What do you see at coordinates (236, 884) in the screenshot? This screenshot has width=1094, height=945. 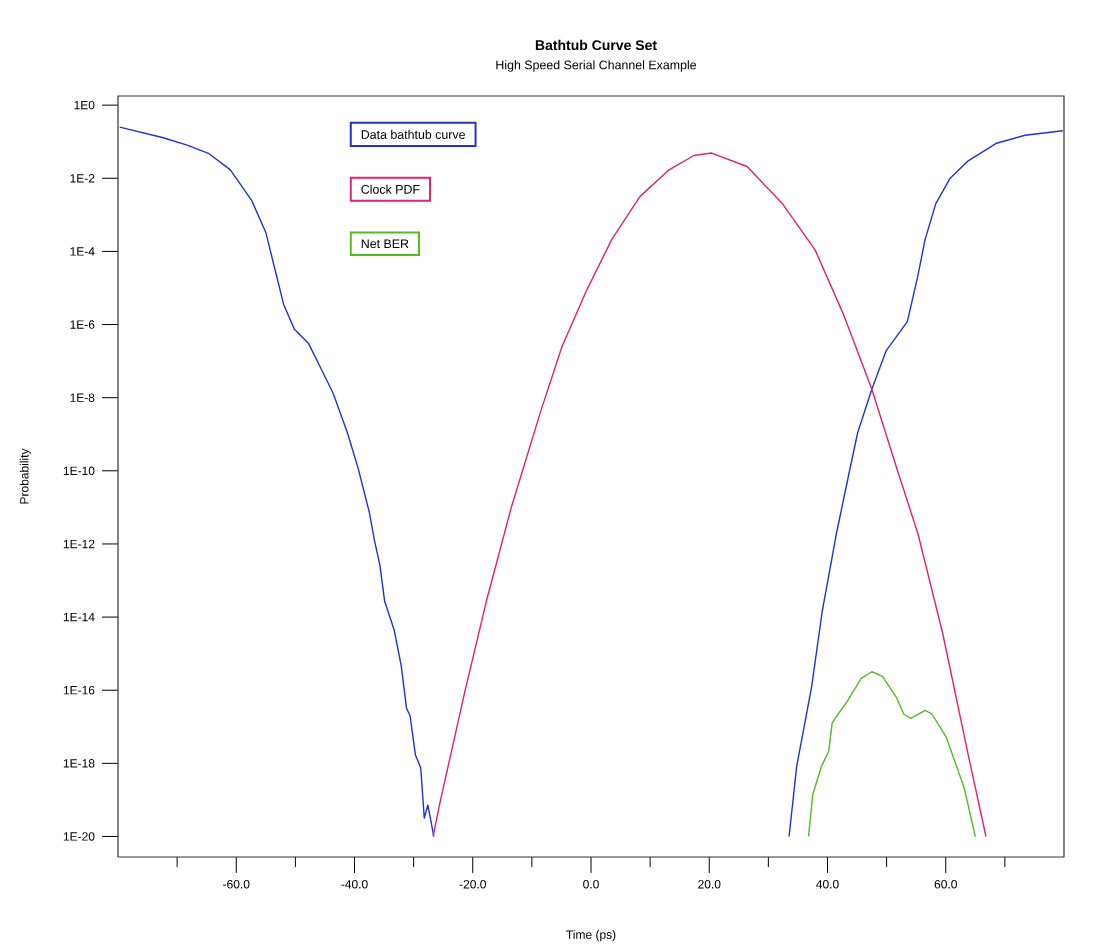 I see `x-tick-label: -60.0` at bounding box center [236, 884].